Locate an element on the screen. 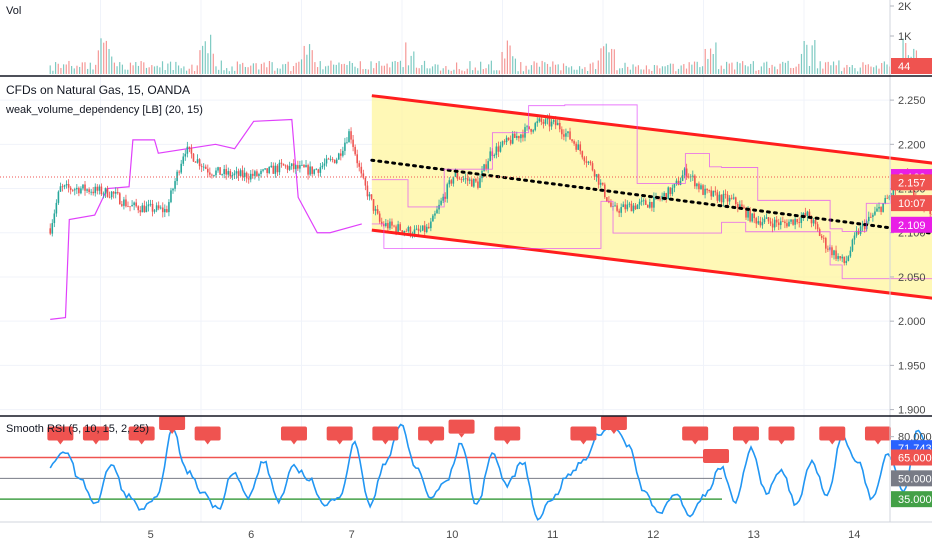  channel-upper-line is located at coordinates (651, 137).